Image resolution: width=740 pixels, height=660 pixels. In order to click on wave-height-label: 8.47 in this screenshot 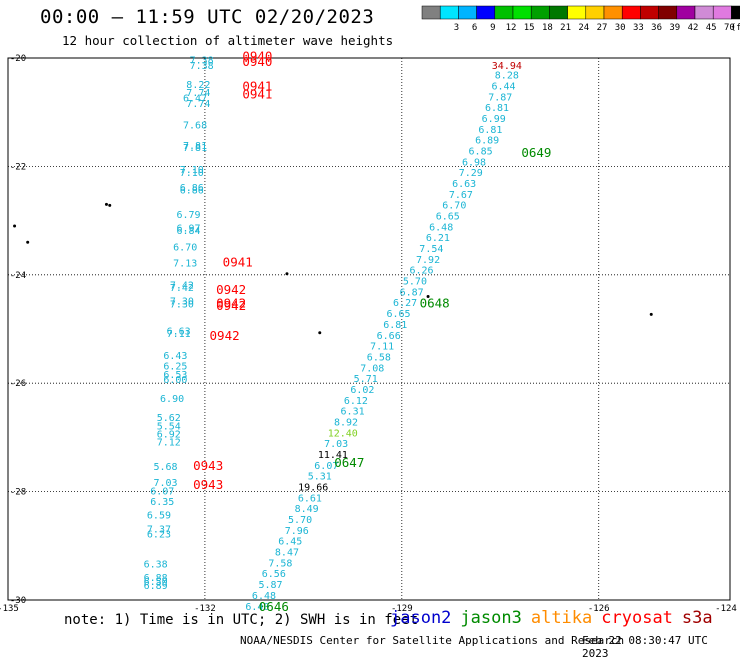, I will do `click(287, 553)`.